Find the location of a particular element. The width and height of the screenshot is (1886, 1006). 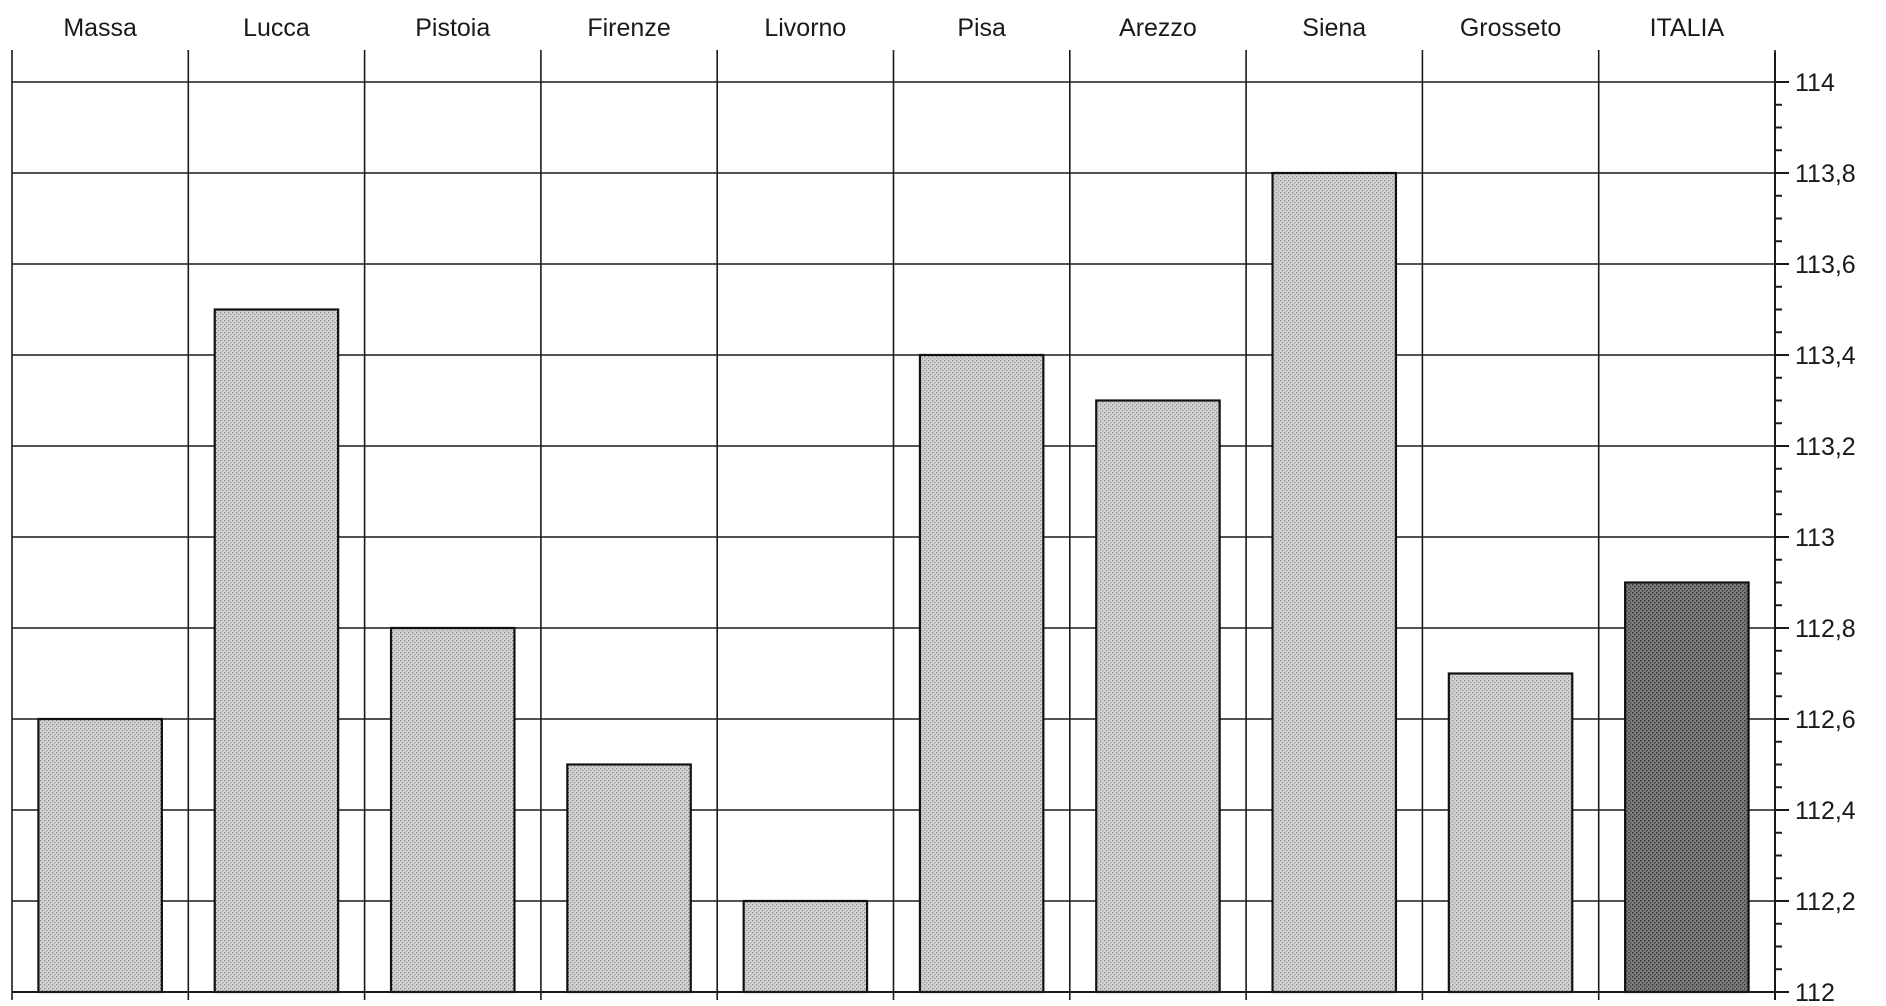

bar-pistoia is located at coordinates (452, 810).